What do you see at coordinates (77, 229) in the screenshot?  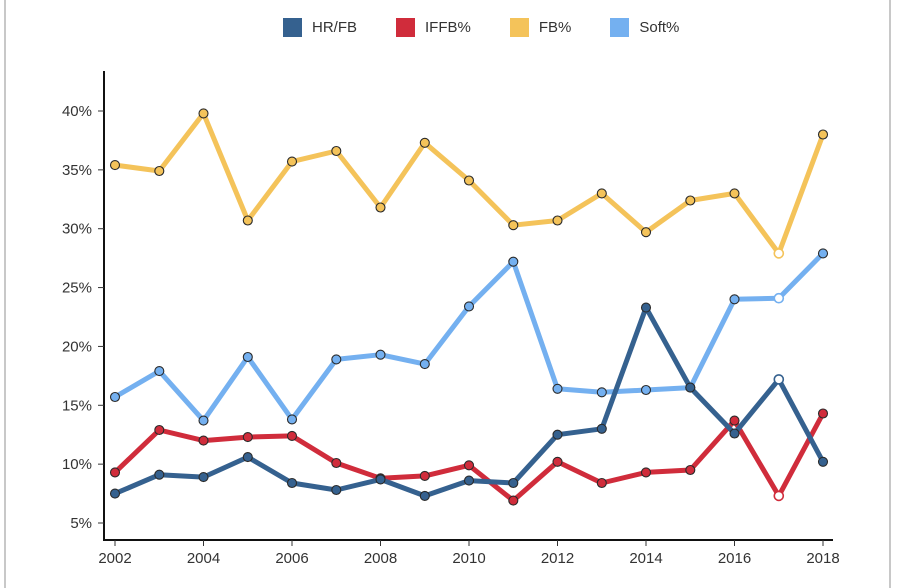 I see `y-tick-label: 30%` at bounding box center [77, 229].